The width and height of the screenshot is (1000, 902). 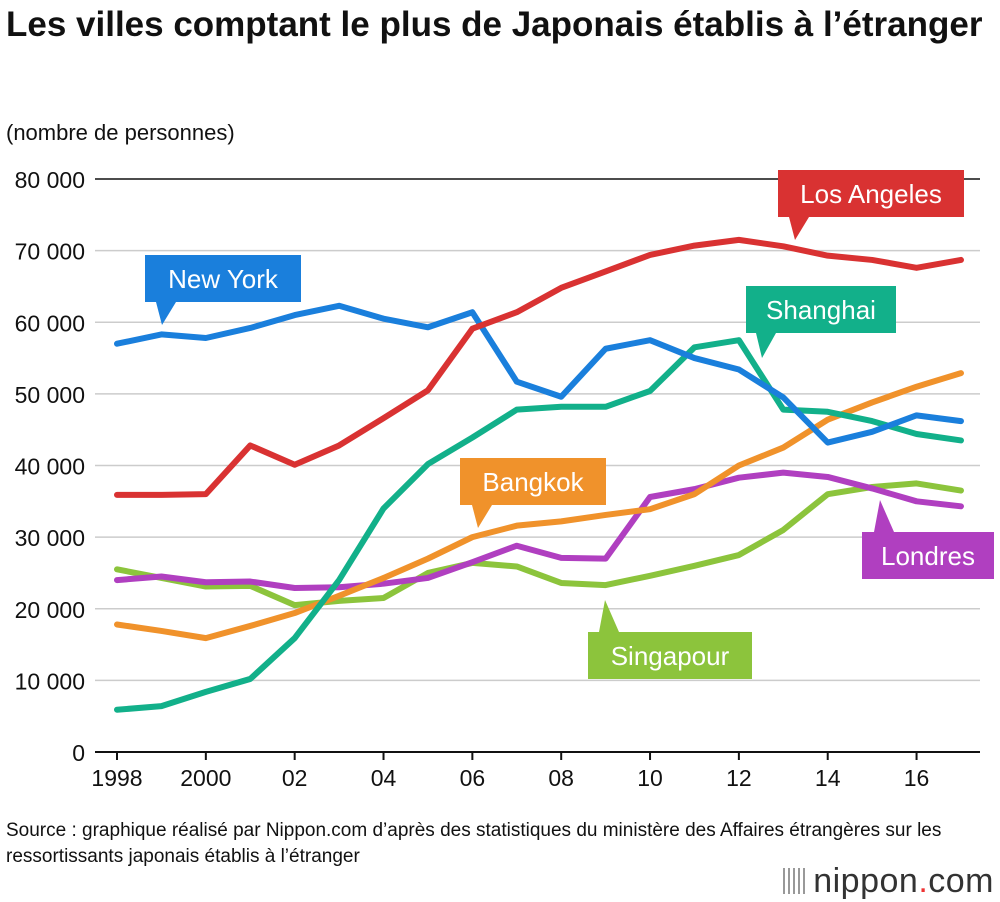 I want to click on label-box-new-york, so click(x=223, y=278).